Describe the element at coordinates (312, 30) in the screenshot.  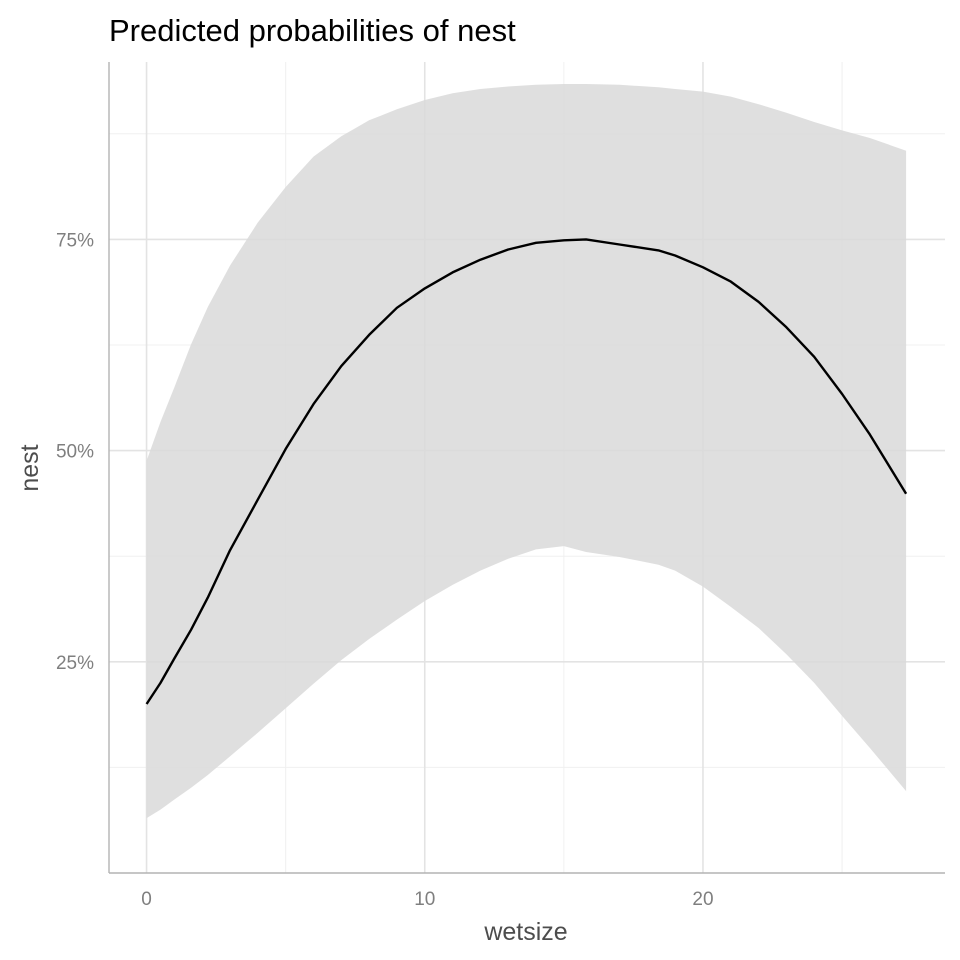
I see `chart-title: Predicted probabilities of nest` at that location.